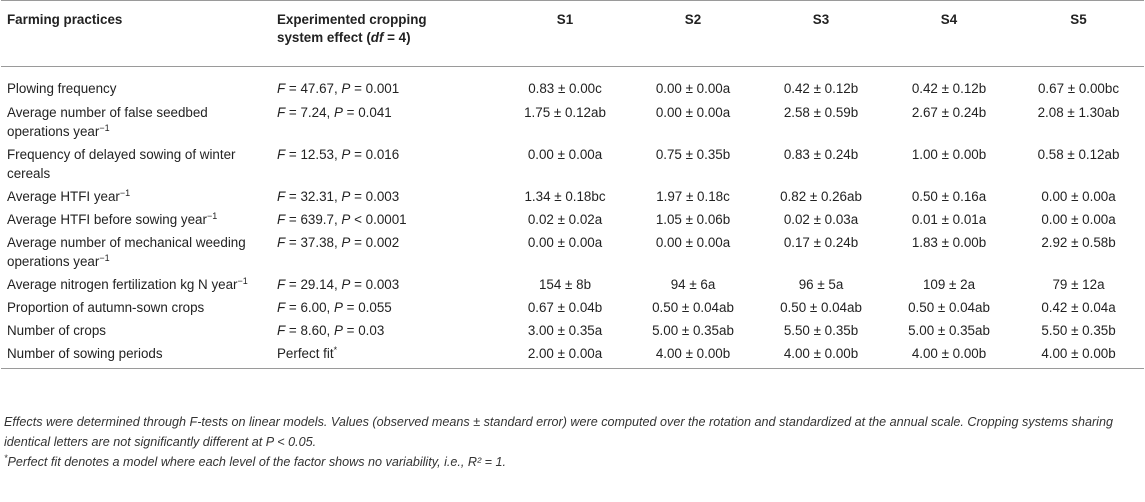  Describe the element at coordinates (338, 88) in the screenshot. I see `row-effect: F = 47.67, P = 0.001` at that location.